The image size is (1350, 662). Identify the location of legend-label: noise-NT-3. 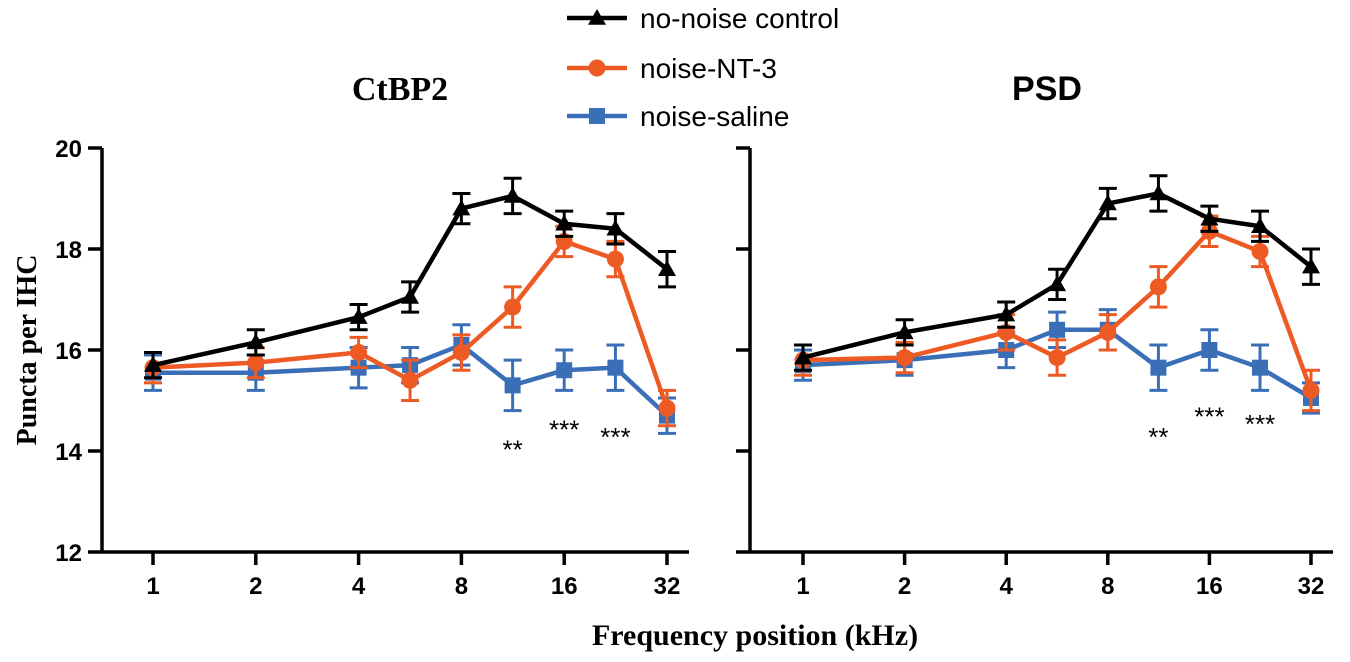
(708, 68).